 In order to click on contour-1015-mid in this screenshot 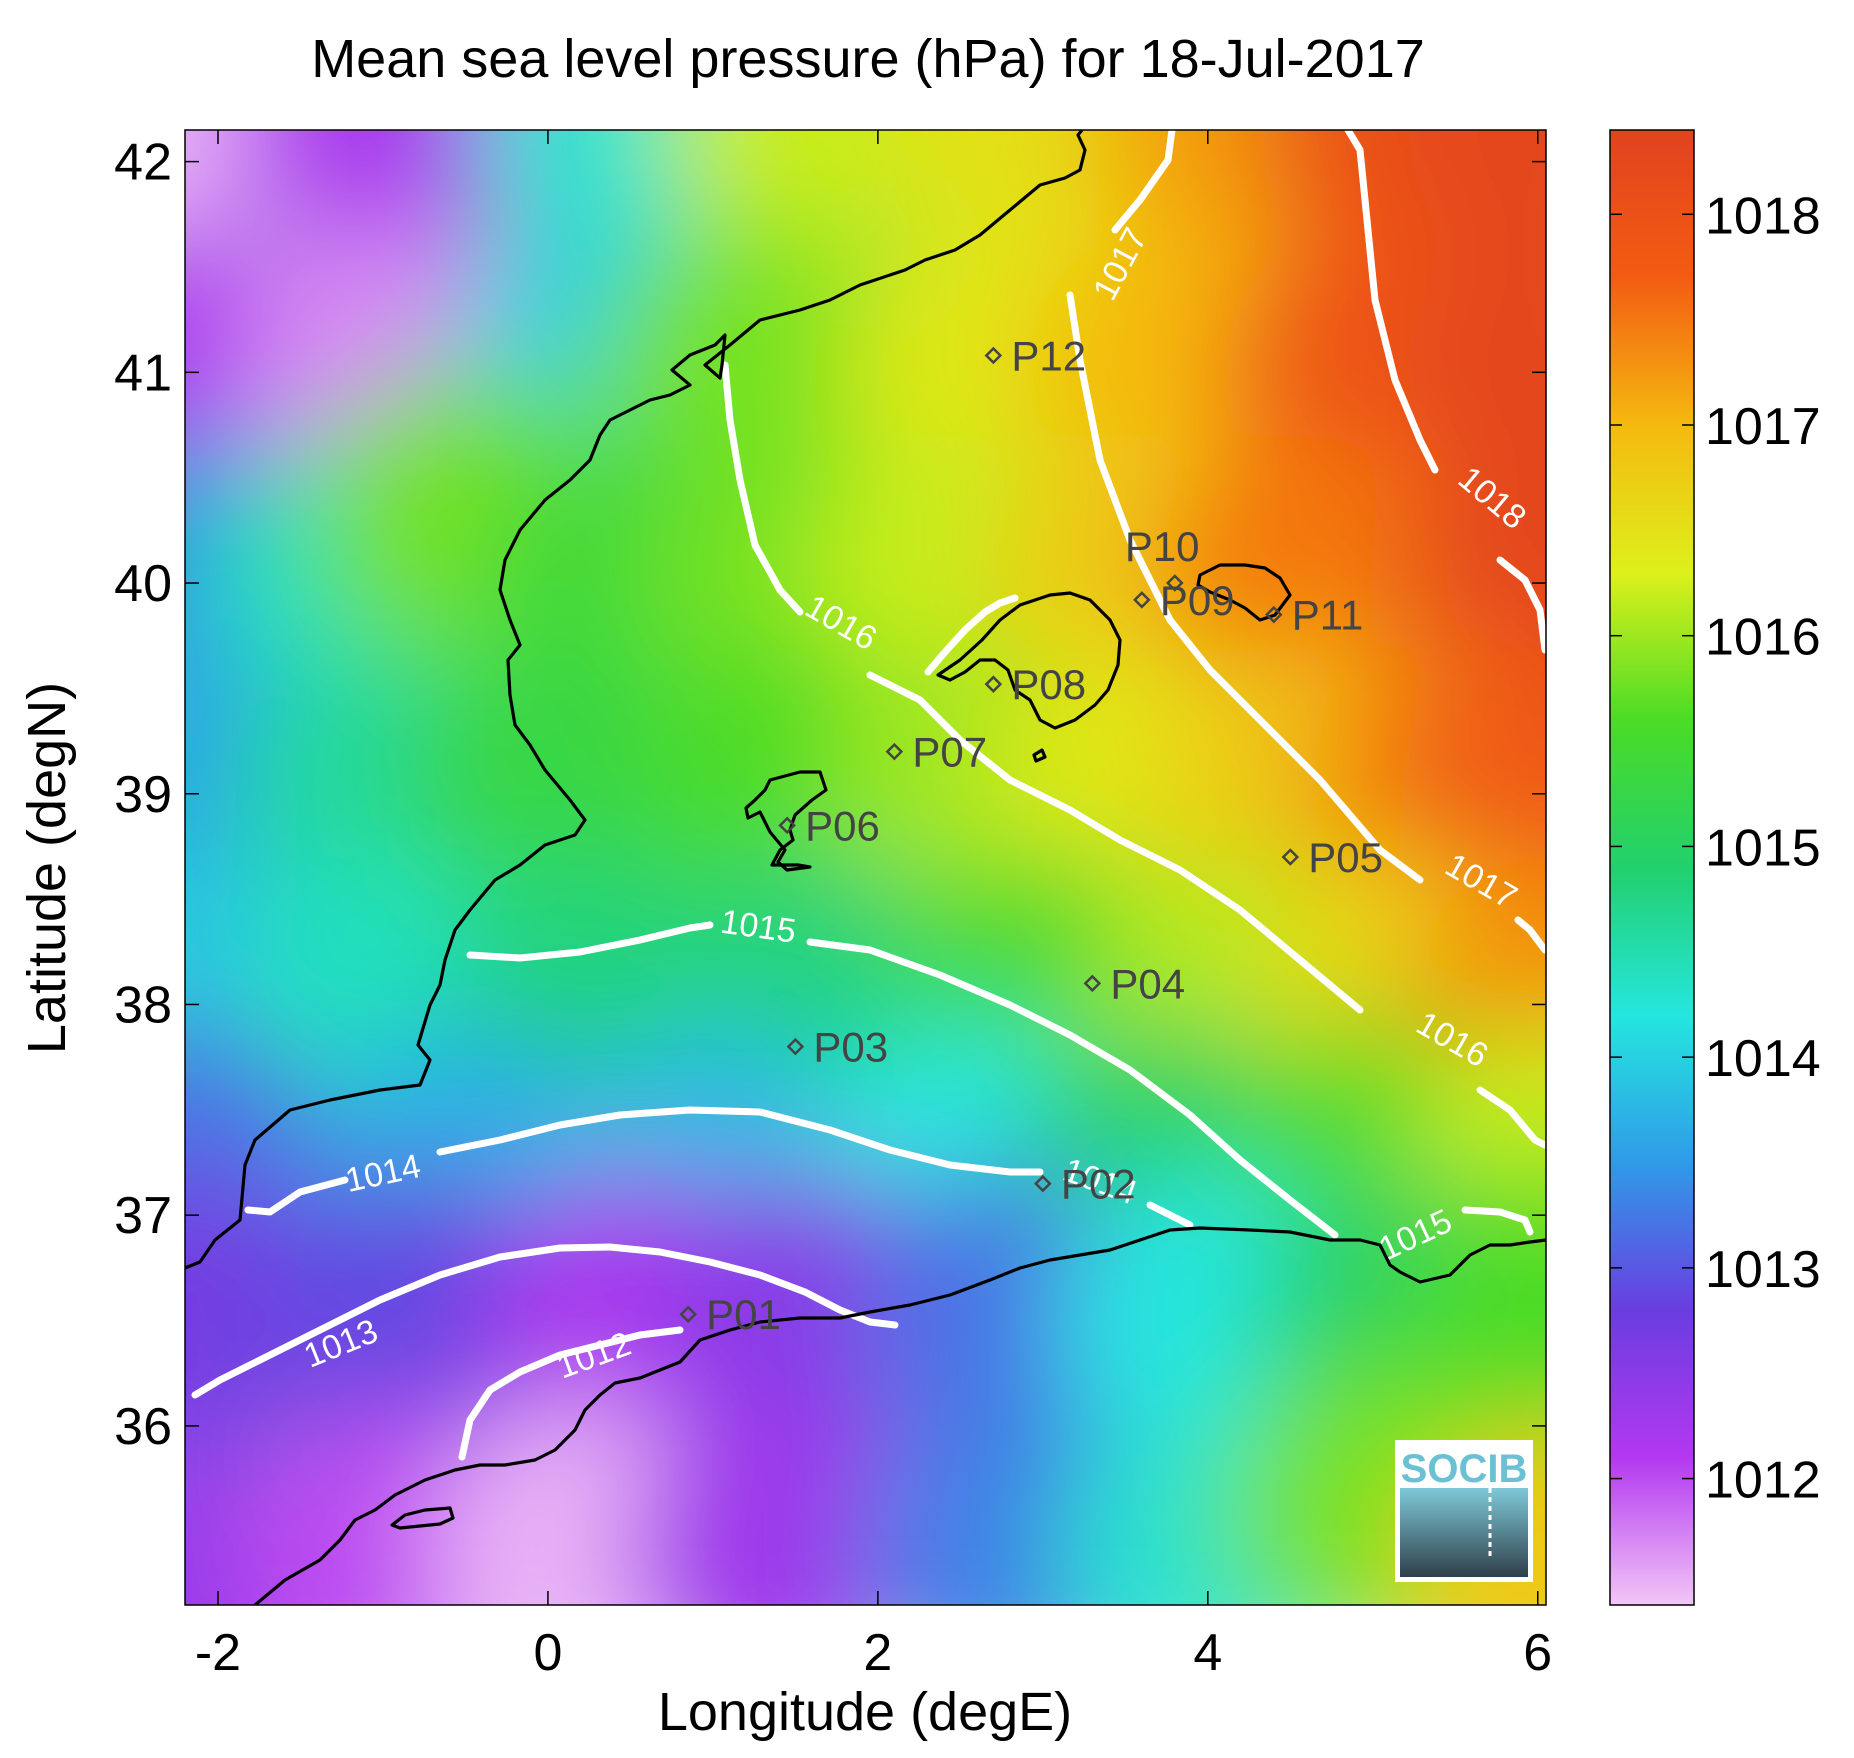, I will do `click(1072, 1088)`.